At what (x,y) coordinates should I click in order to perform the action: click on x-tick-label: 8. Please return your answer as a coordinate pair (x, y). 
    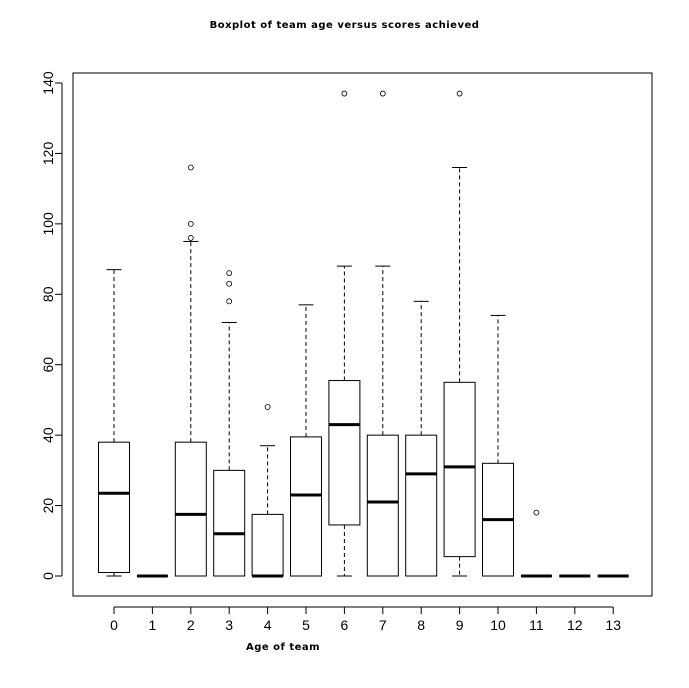
    Looking at the image, I should click on (421, 625).